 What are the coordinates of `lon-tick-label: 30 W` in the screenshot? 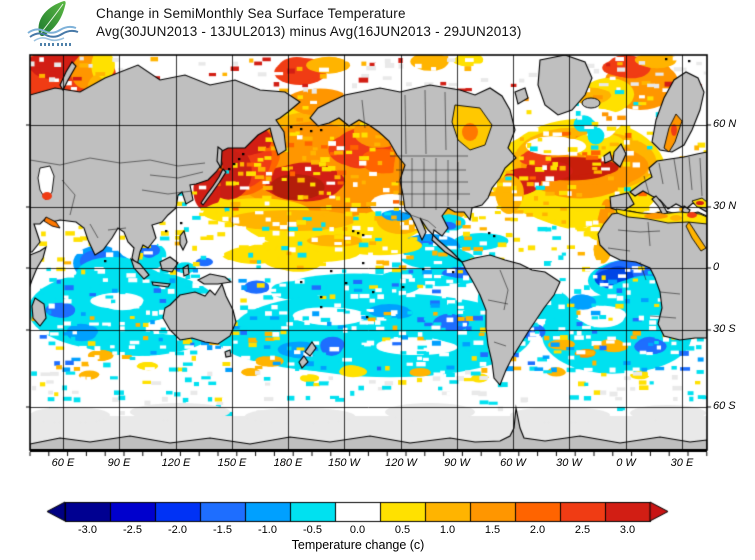 It's located at (569, 463).